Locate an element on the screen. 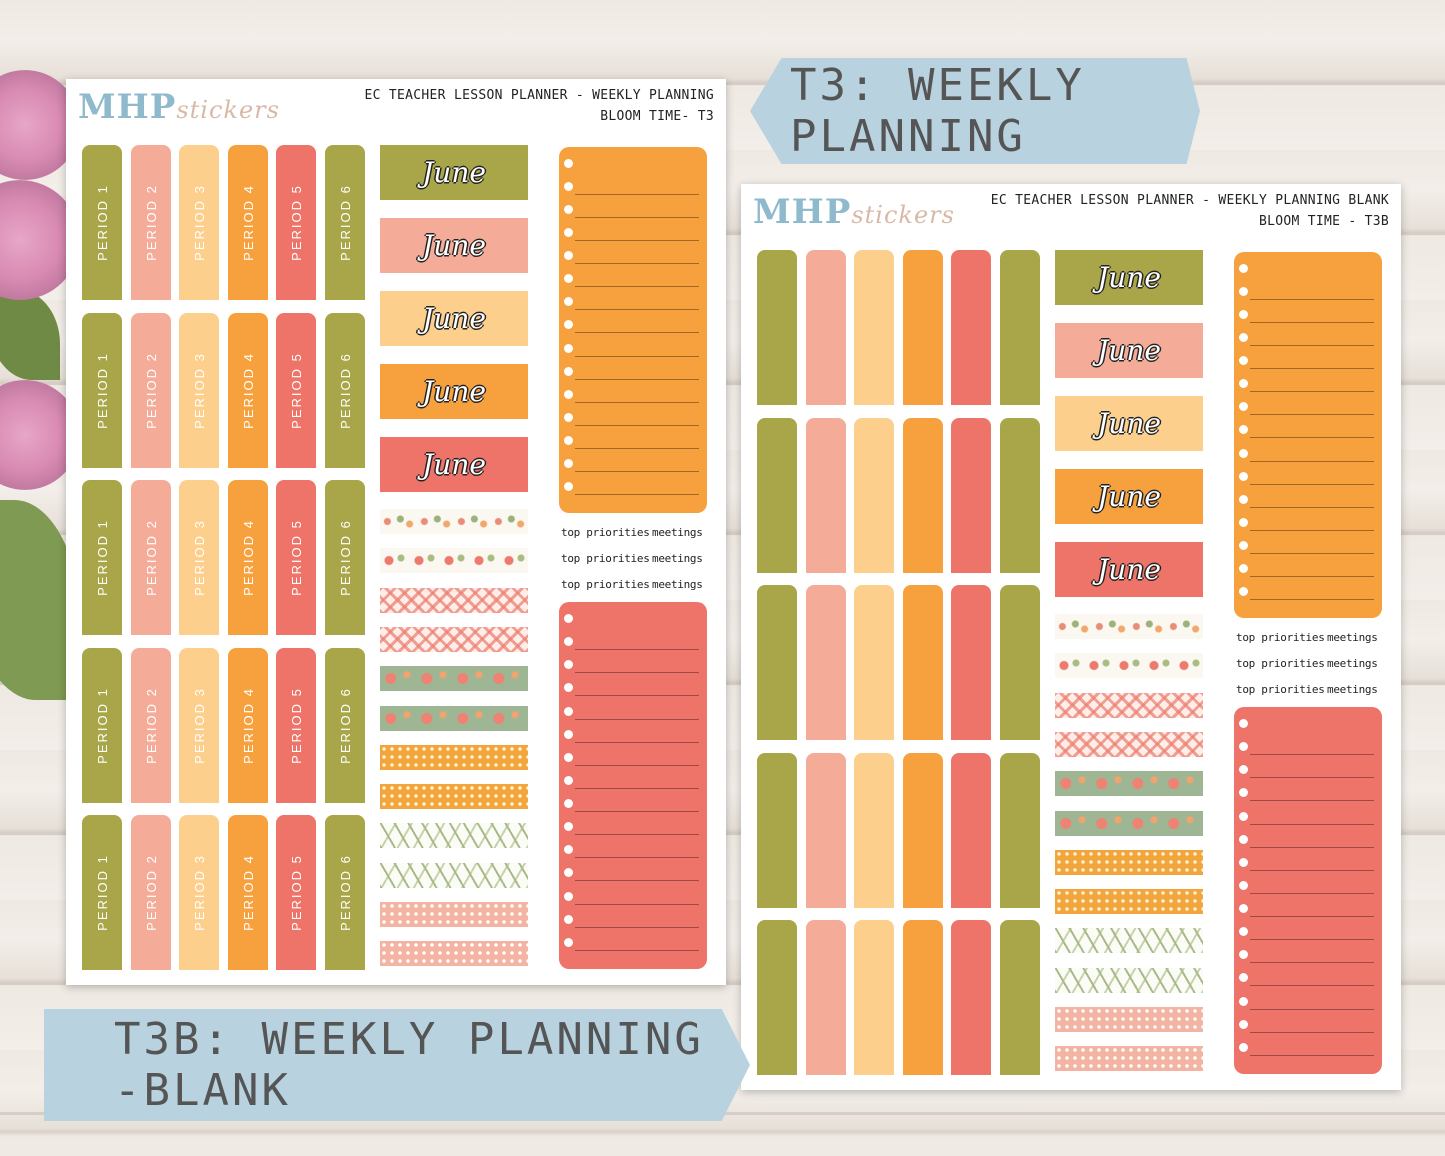  period-tab-label: PERIOD 4 is located at coordinates (247, 222).